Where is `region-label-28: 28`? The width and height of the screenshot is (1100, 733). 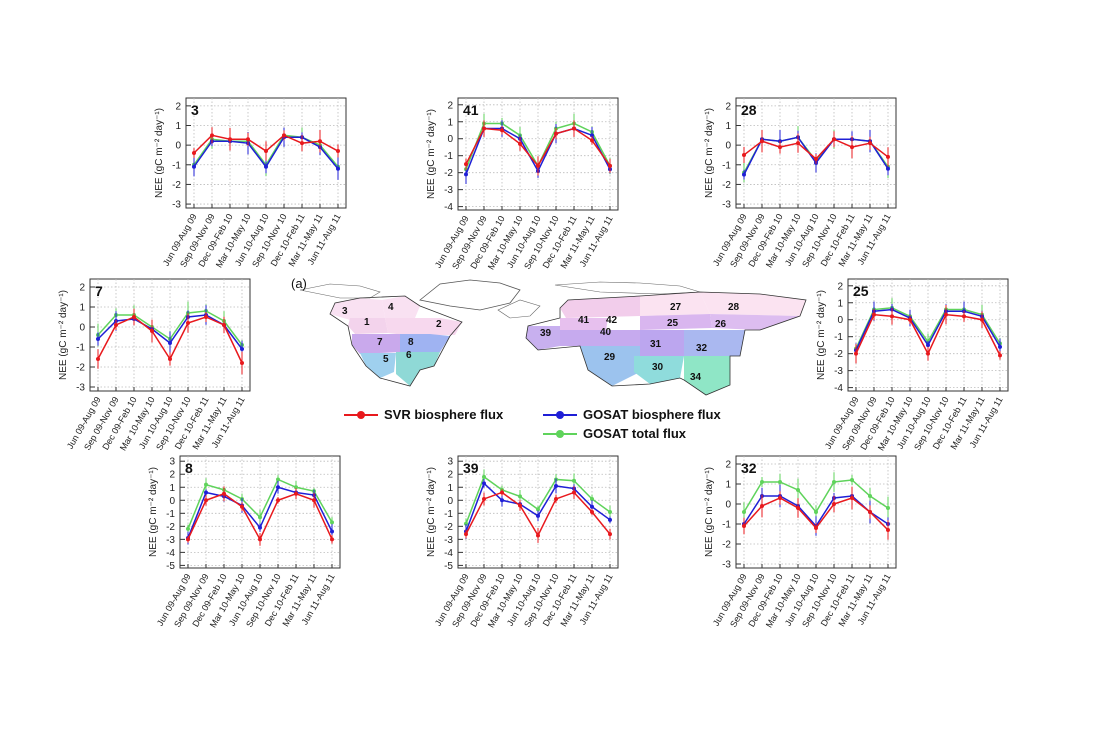 region-label-28: 28 is located at coordinates (734, 307).